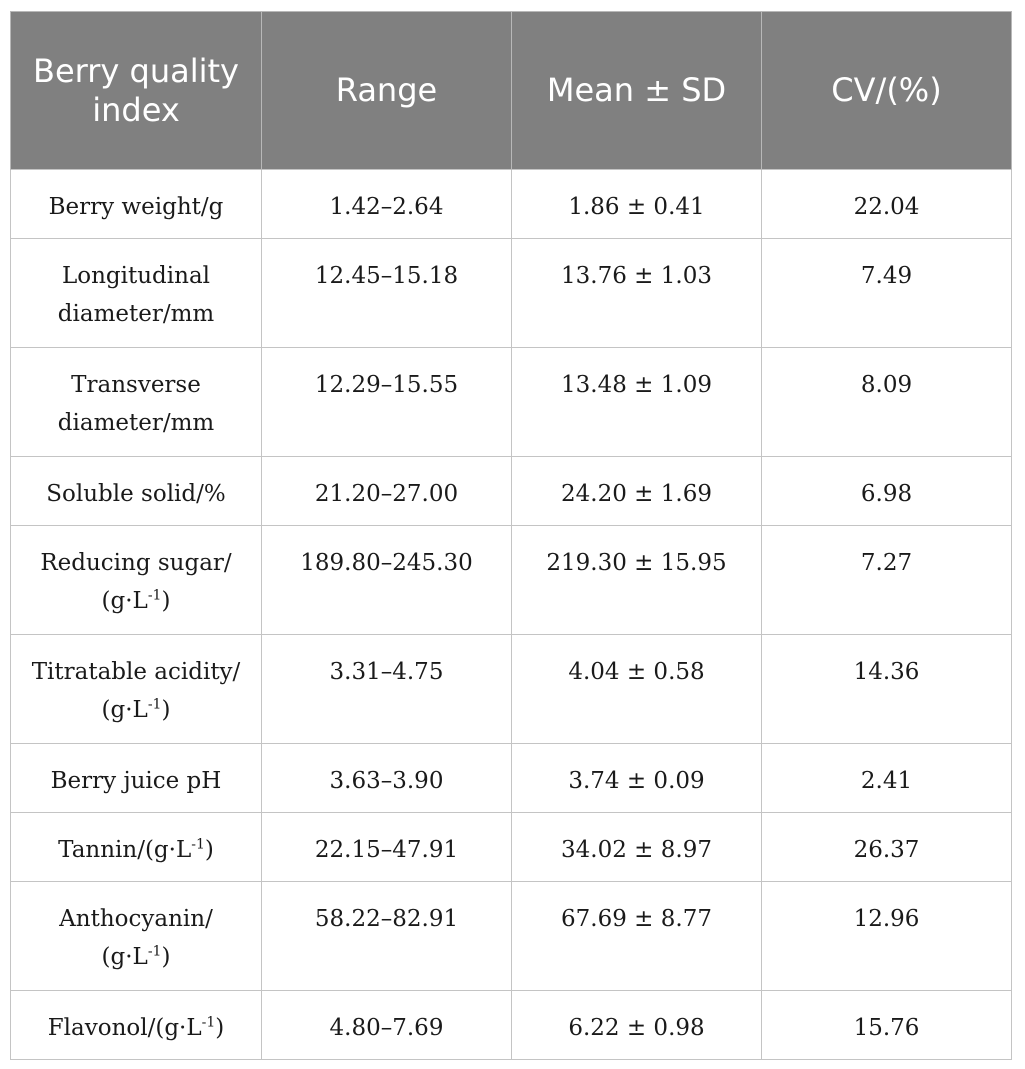  What do you see at coordinates (886, 936) in the screenshot?
I see `cv-cell: 12.96` at bounding box center [886, 936].